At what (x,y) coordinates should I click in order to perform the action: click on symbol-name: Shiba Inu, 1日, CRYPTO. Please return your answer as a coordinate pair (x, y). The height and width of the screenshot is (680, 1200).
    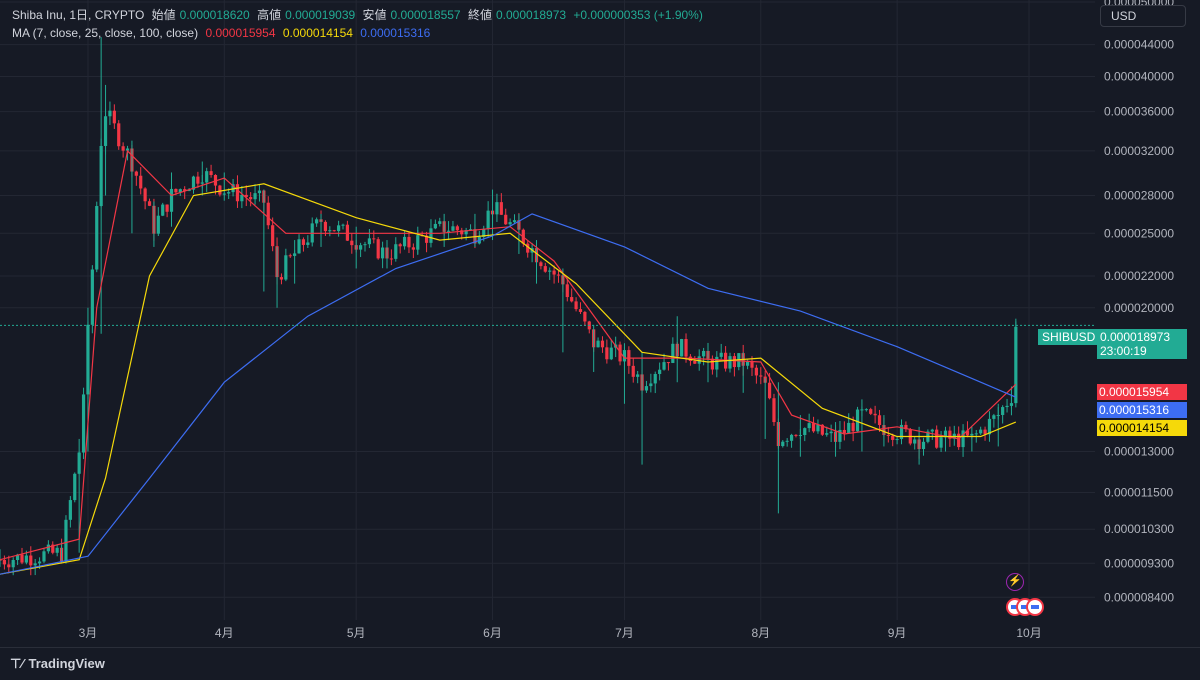
    Looking at the image, I should click on (78, 15).